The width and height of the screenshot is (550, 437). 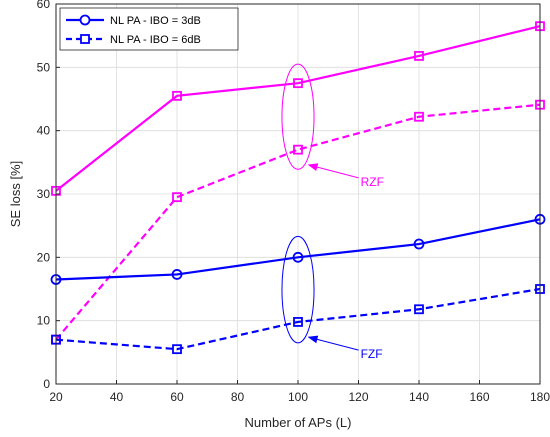 What do you see at coordinates (332, 212) in the screenshot?
I see `annotation-layer: RZF FZF` at bounding box center [332, 212].